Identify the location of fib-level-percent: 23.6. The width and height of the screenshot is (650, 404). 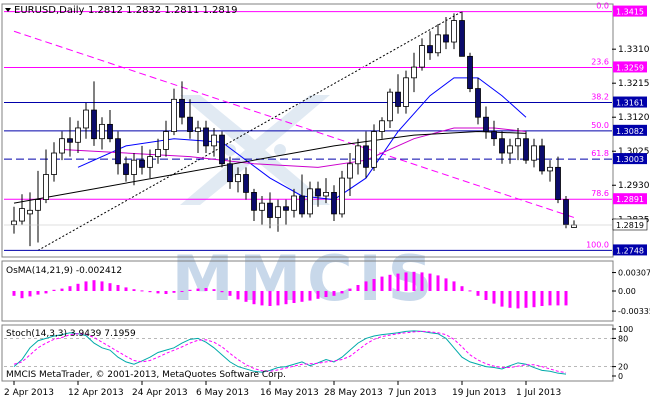
(600, 61).